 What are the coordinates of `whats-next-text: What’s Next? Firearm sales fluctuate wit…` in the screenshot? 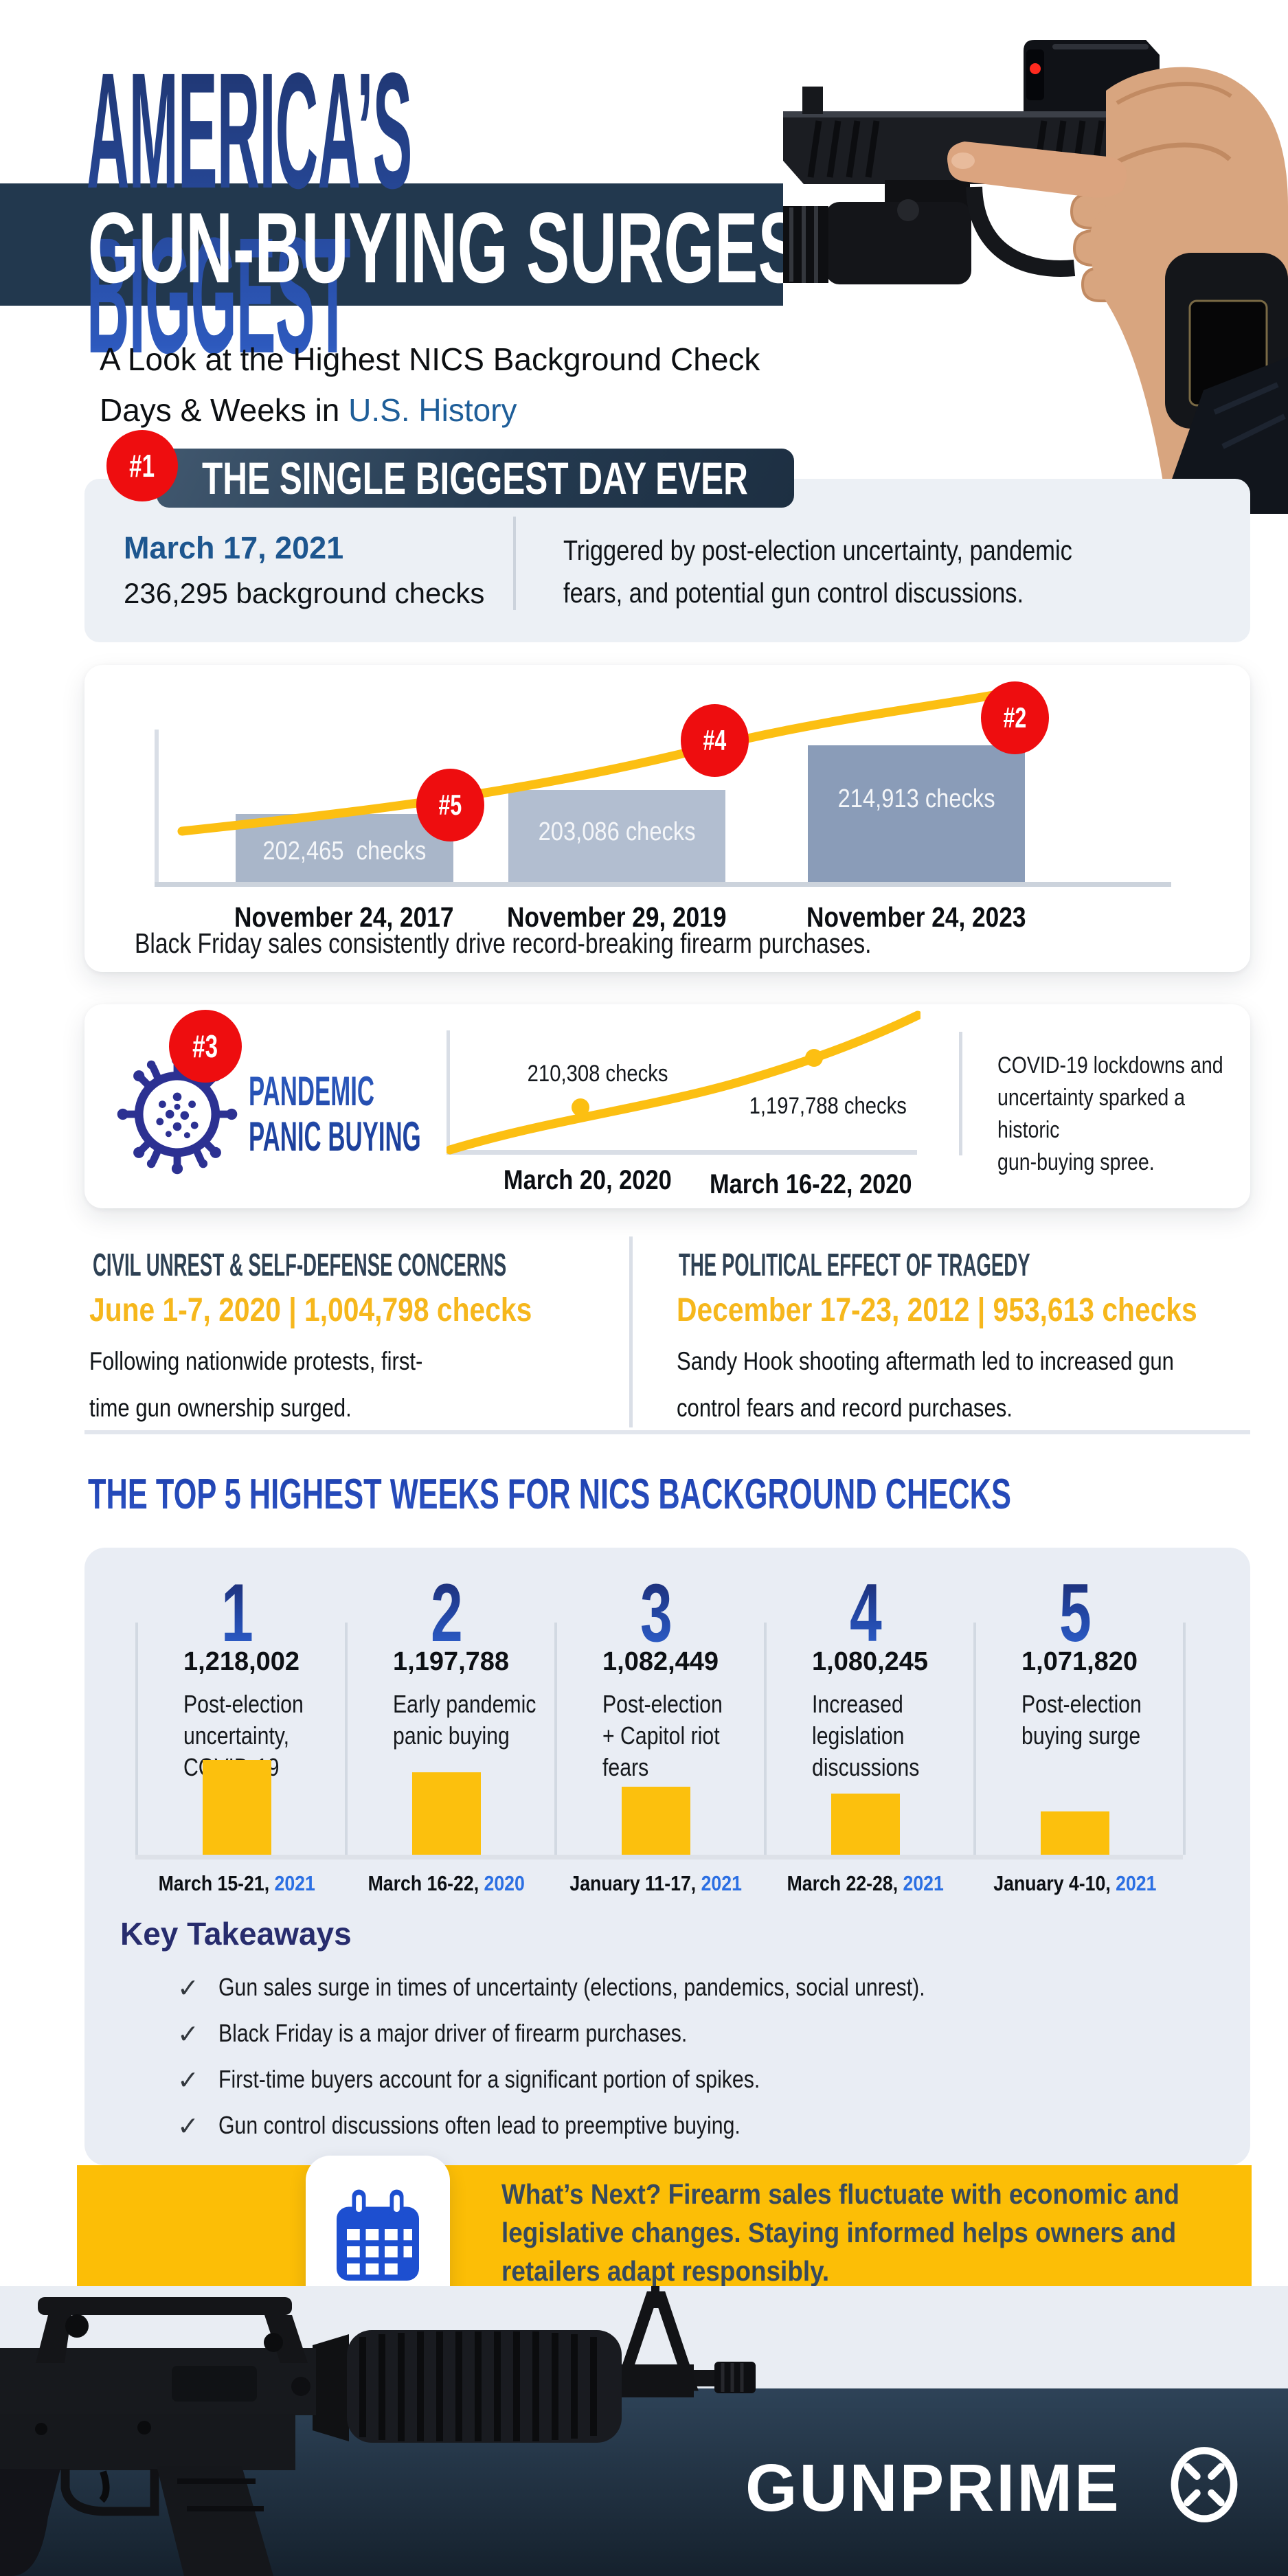 It's located at (840, 2232).